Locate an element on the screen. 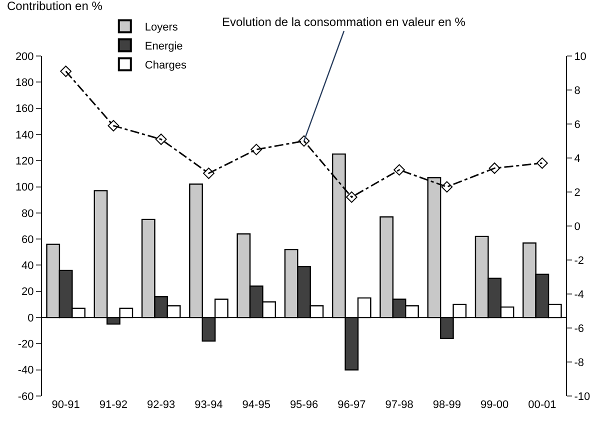  y-tick-label: 180 is located at coordinates (24, 83).